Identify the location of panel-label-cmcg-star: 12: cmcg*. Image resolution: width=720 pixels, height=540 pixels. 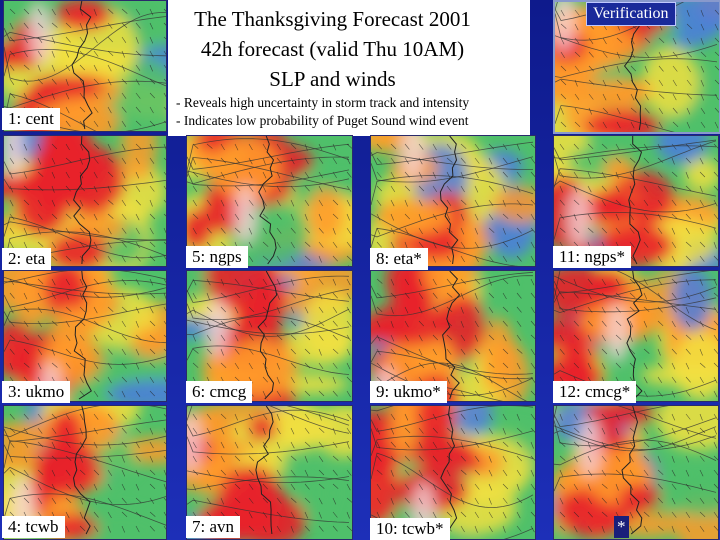
(595, 392).